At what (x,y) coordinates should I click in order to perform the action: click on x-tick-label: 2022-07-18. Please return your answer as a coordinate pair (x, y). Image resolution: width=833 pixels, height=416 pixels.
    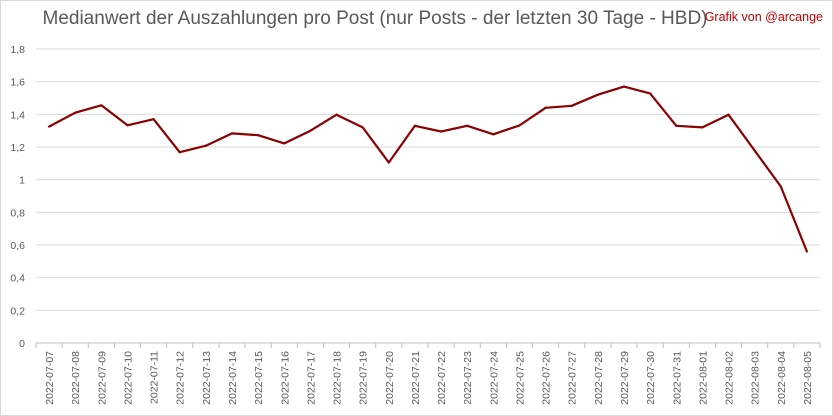
    Looking at the image, I should click on (338, 378).